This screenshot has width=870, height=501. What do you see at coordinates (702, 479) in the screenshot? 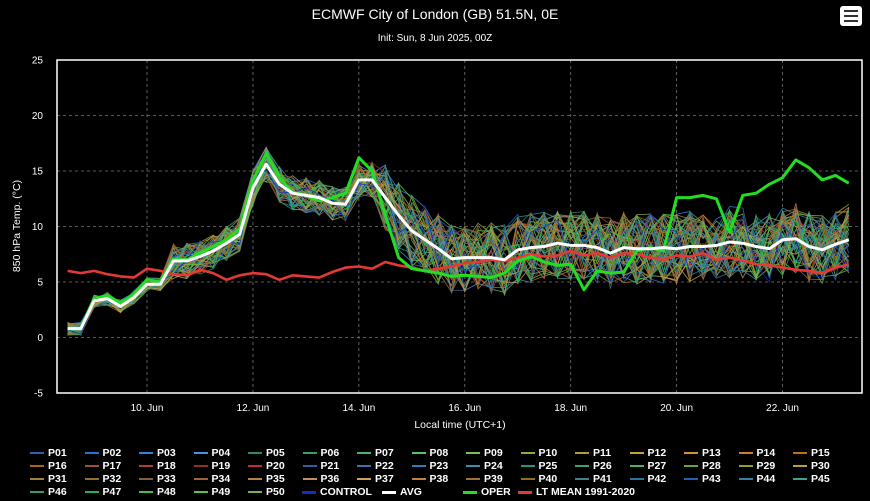
I see `legend-item-p43: P43` at bounding box center [702, 479].